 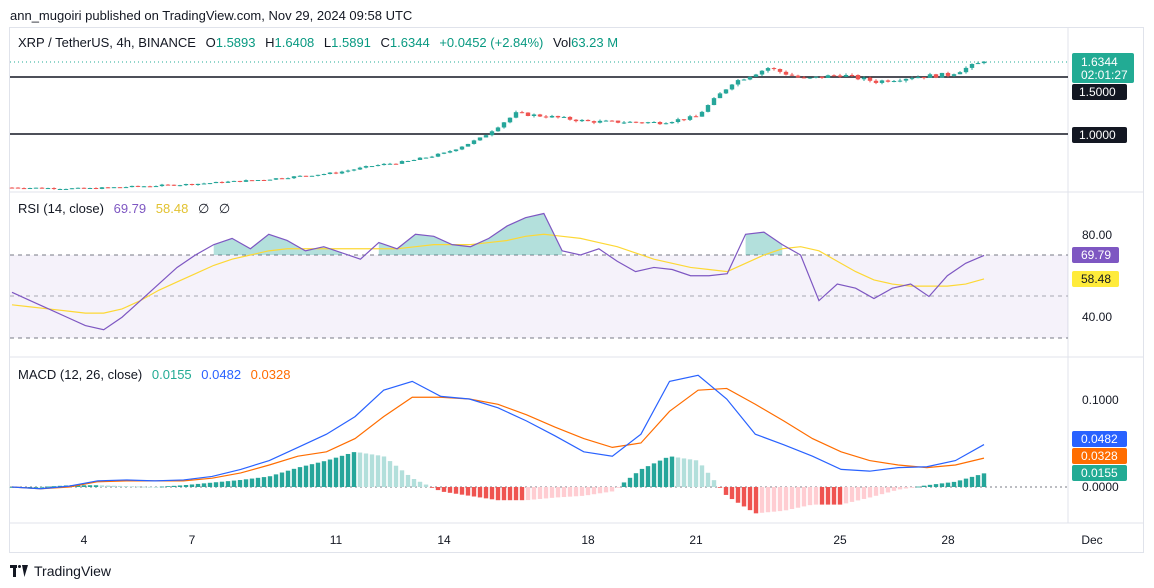 I want to click on macd-hist-badge, so click(x=1099, y=473).